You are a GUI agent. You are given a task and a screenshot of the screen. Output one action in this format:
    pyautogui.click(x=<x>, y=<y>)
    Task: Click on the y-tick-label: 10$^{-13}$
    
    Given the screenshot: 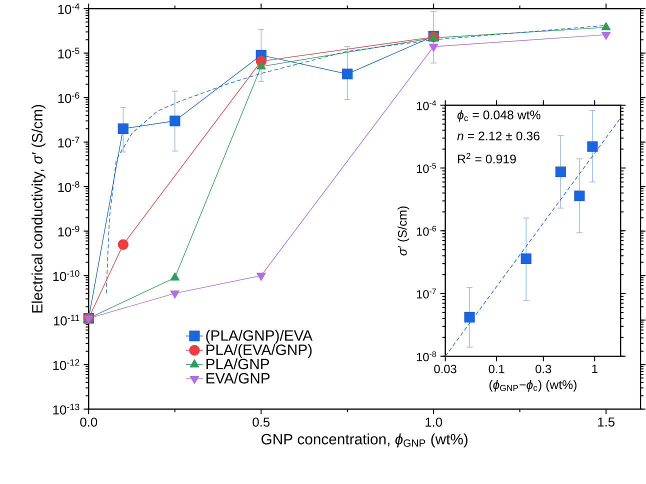 What is the action you would take?
    pyautogui.click(x=66, y=409)
    